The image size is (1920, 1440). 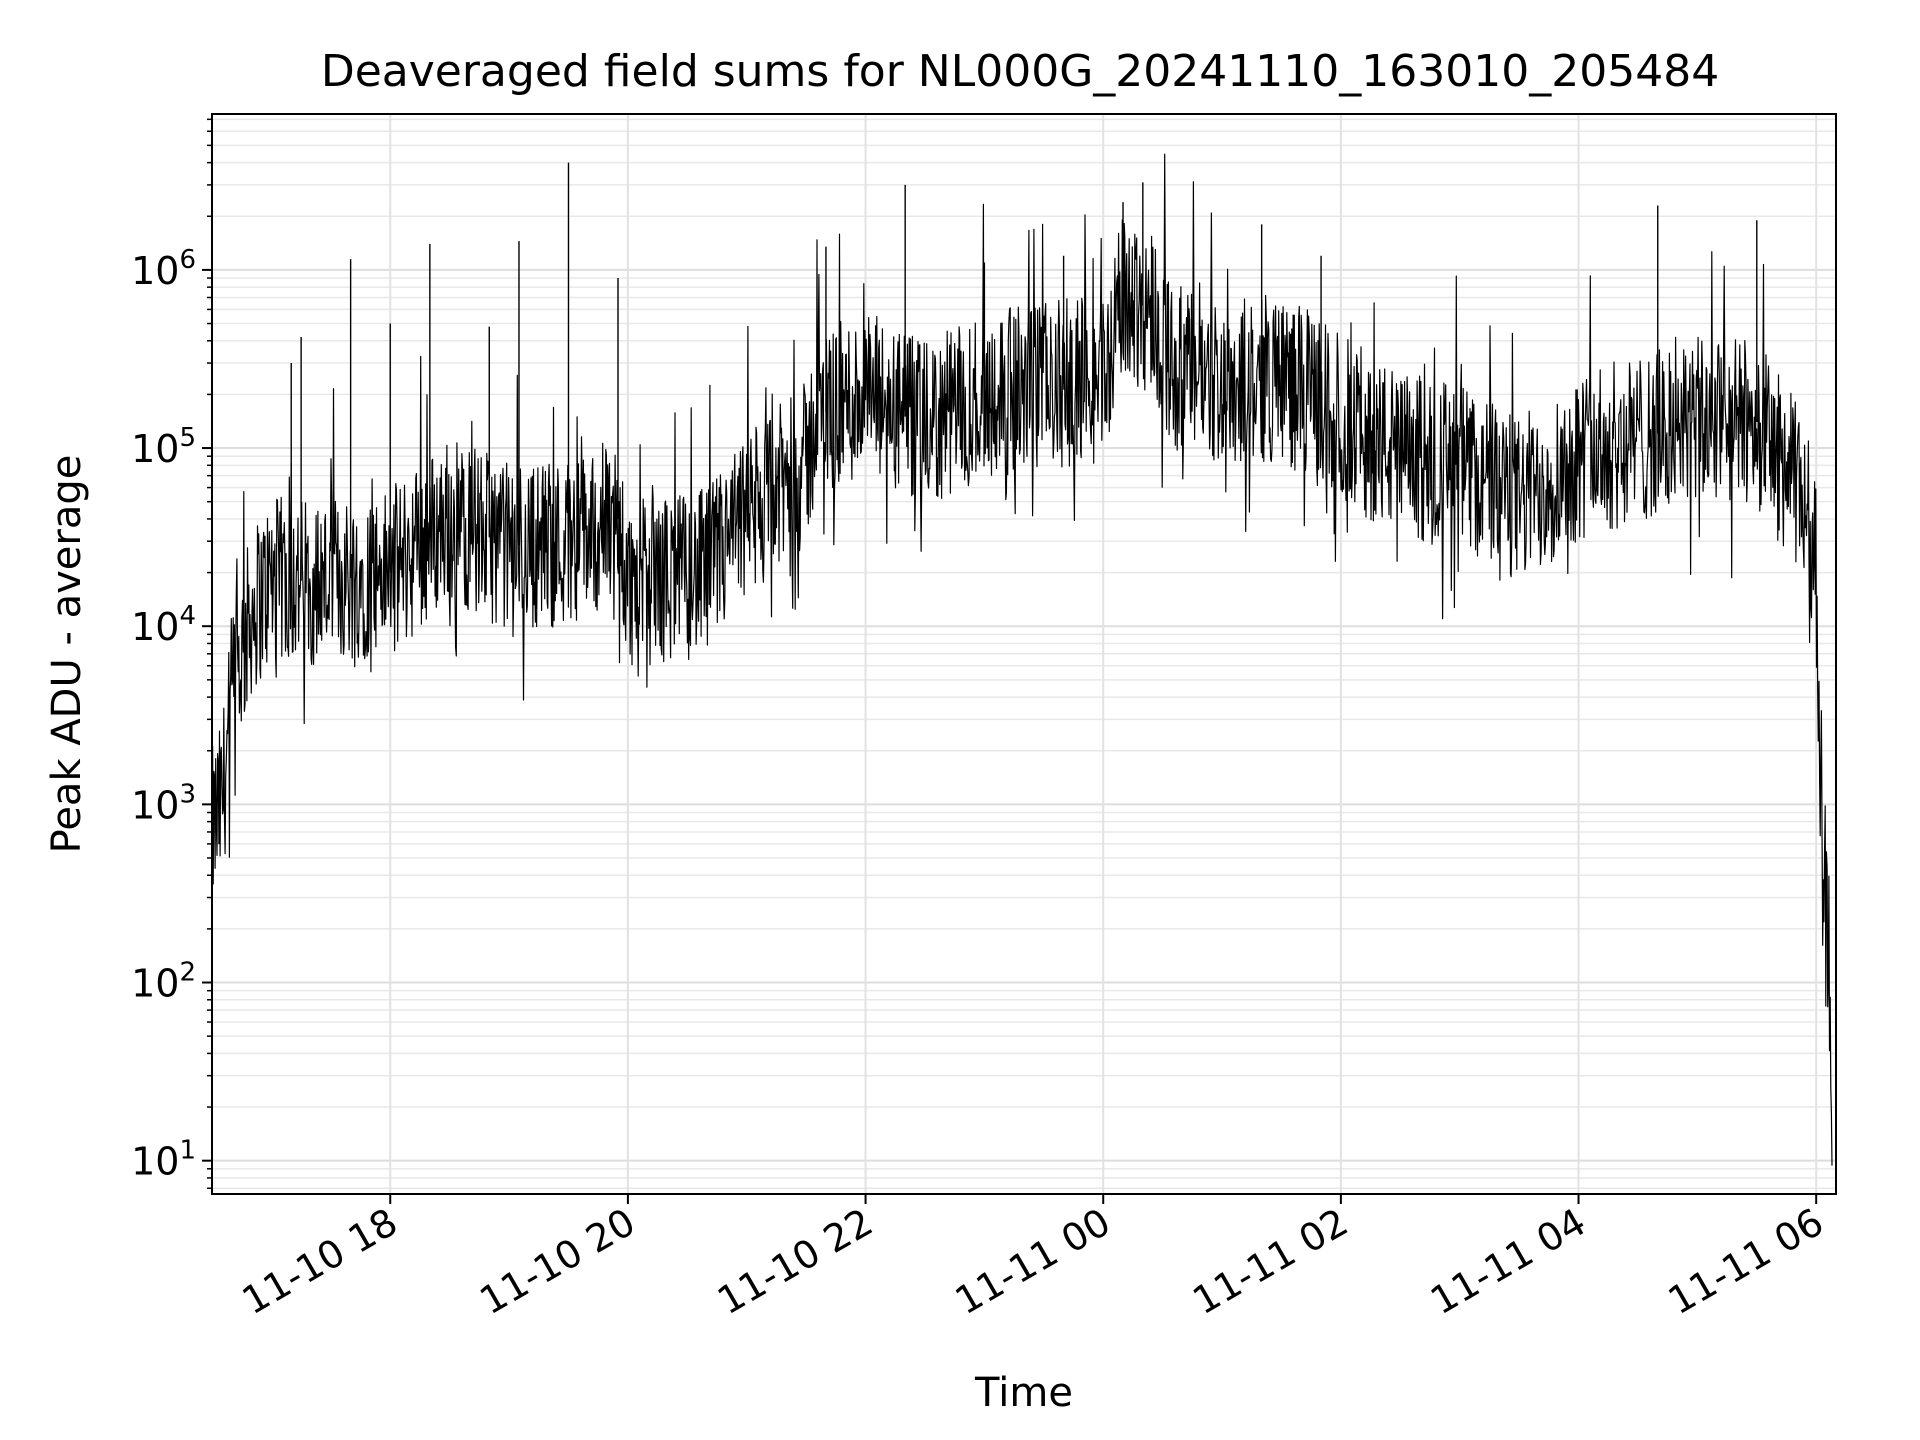 I want to click on y-tick-label: 101, so click(x=163, y=1160).